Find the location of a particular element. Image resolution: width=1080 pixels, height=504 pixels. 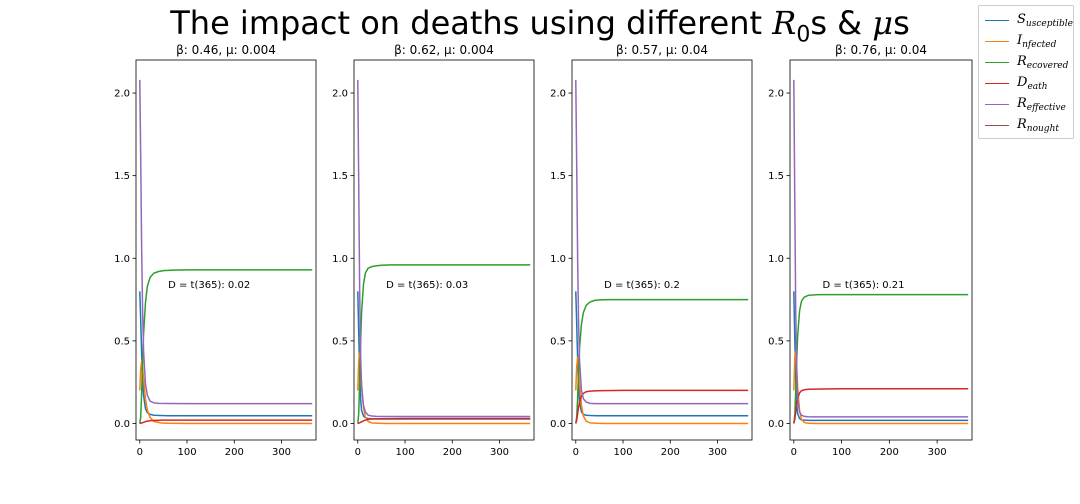

legend-swatch-infected is located at coordinates (997, 41).